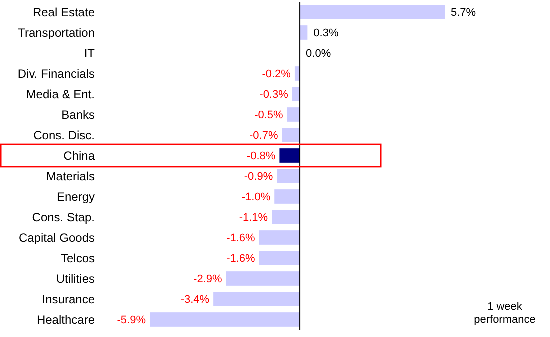 This screenshot has width=550, height=337. I want to click on y-tick-label: Transportation, so click(56, 33).